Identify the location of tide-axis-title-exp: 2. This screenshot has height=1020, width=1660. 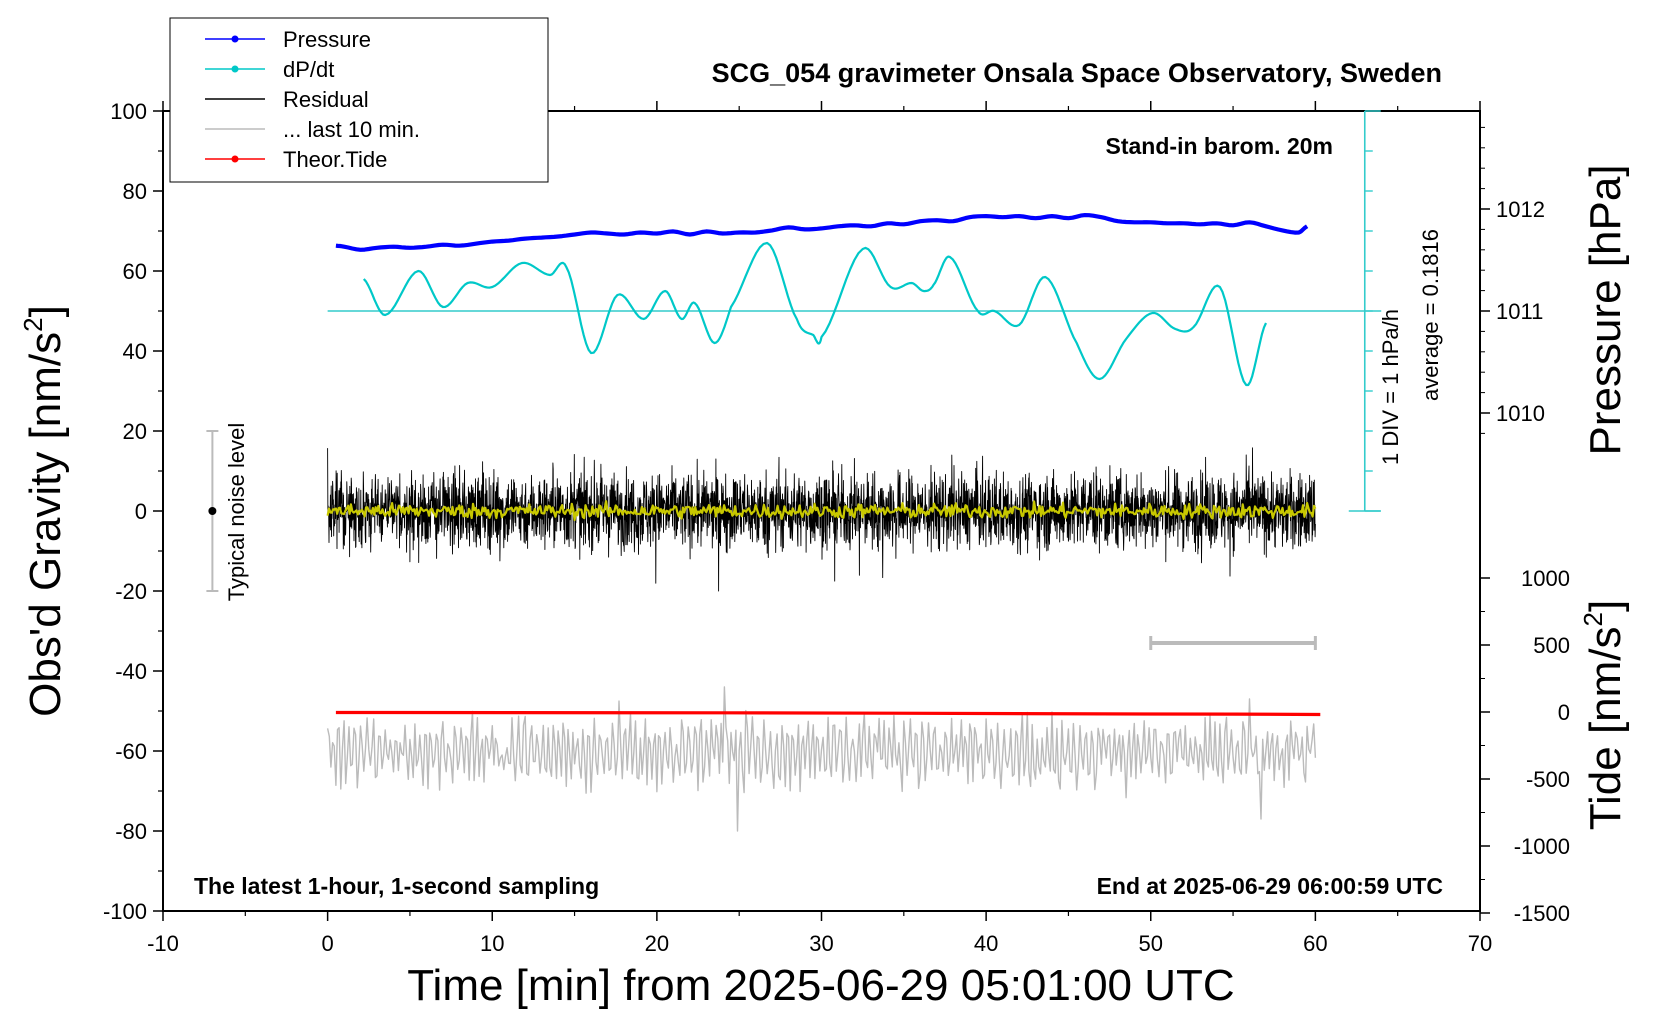
(1593, 619).